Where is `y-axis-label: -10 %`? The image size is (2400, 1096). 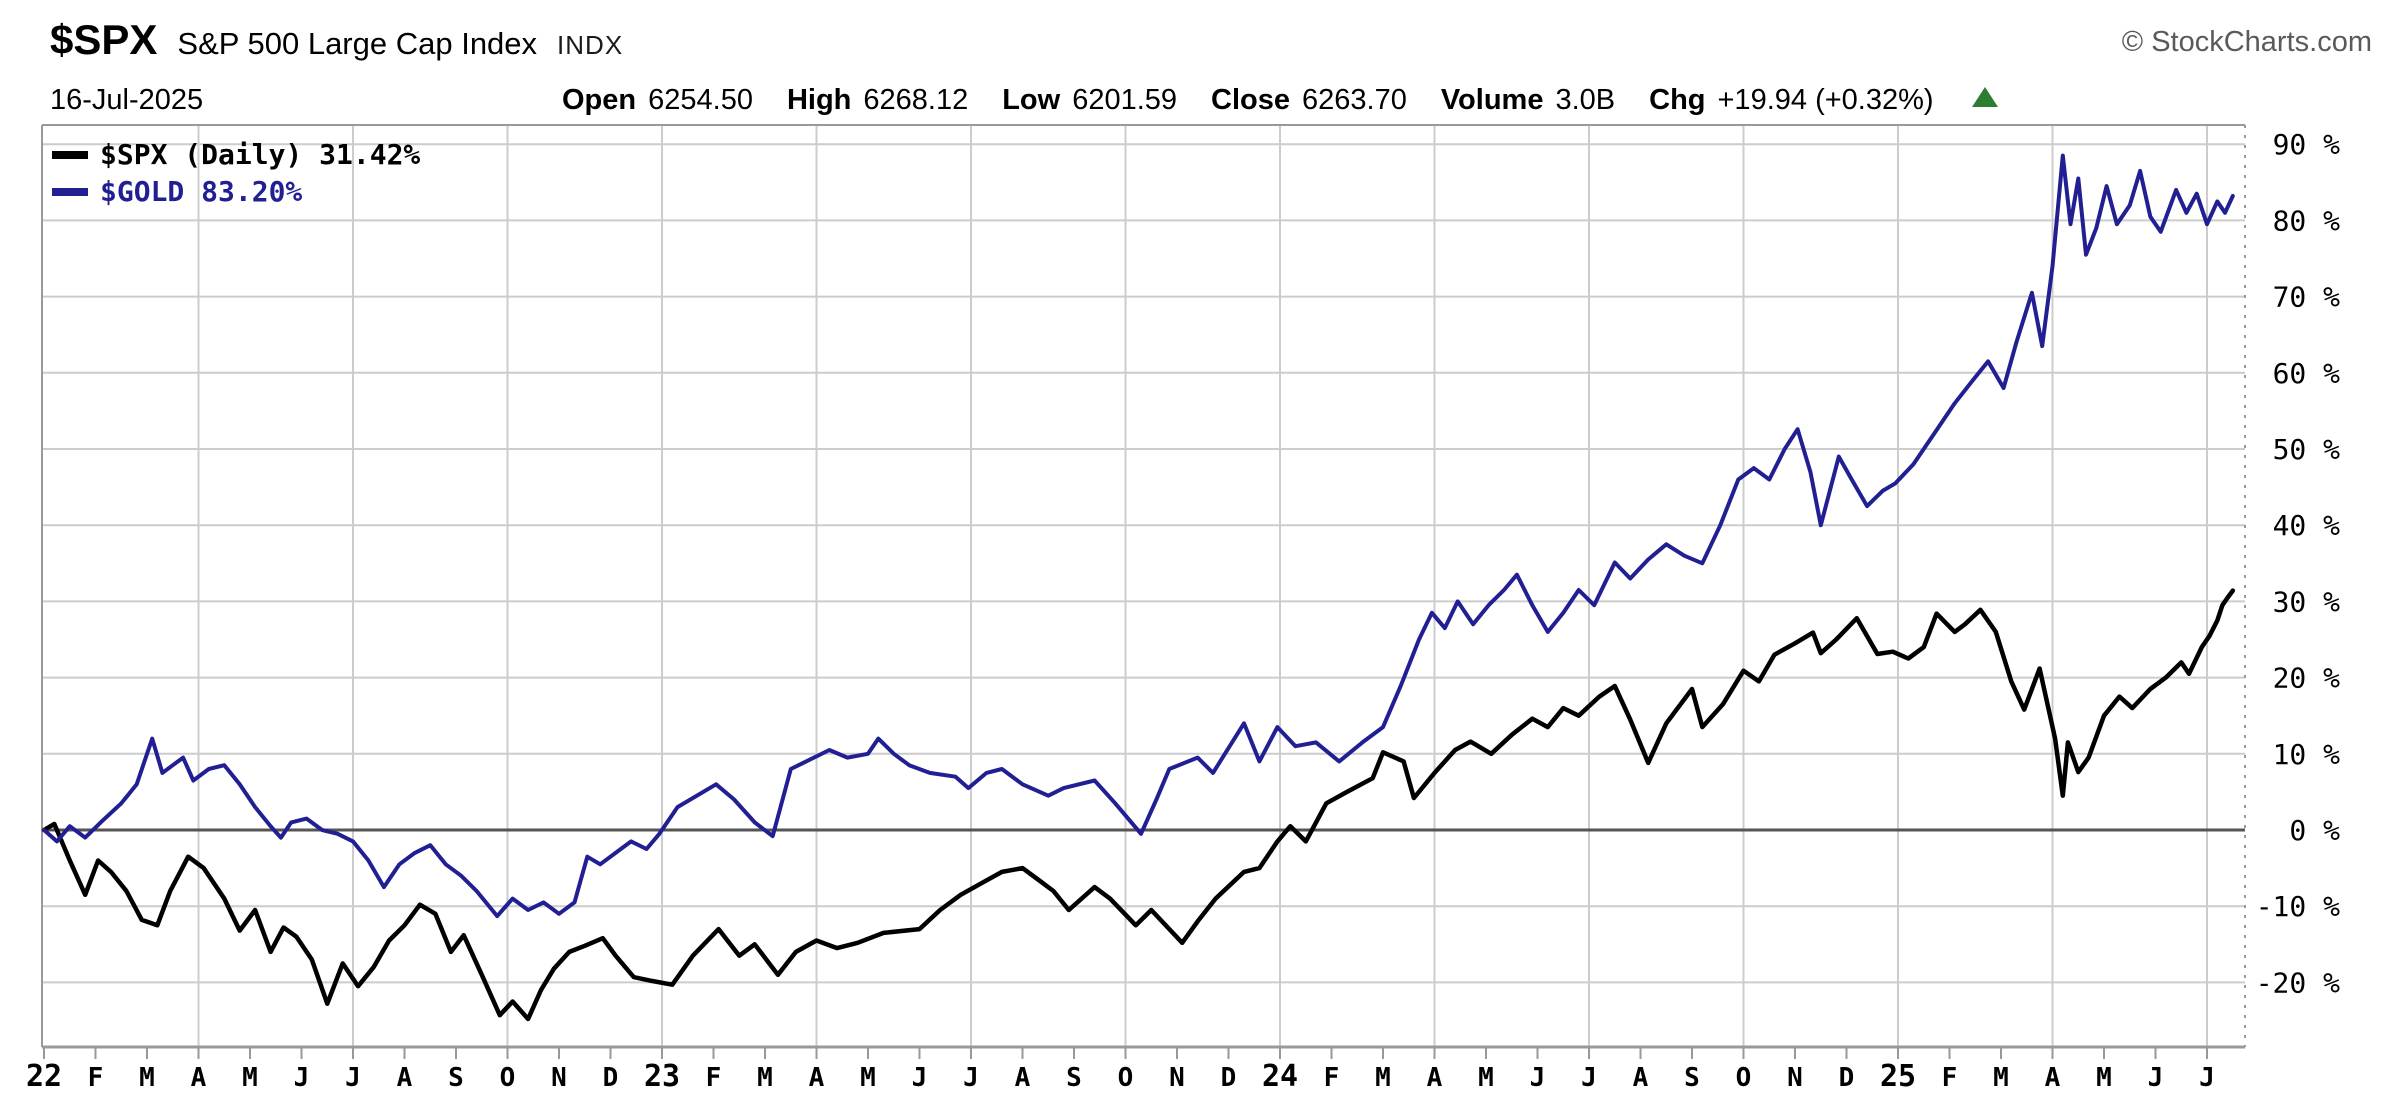
y-axis-label: -10 % is located at coordinates (2298, 906).